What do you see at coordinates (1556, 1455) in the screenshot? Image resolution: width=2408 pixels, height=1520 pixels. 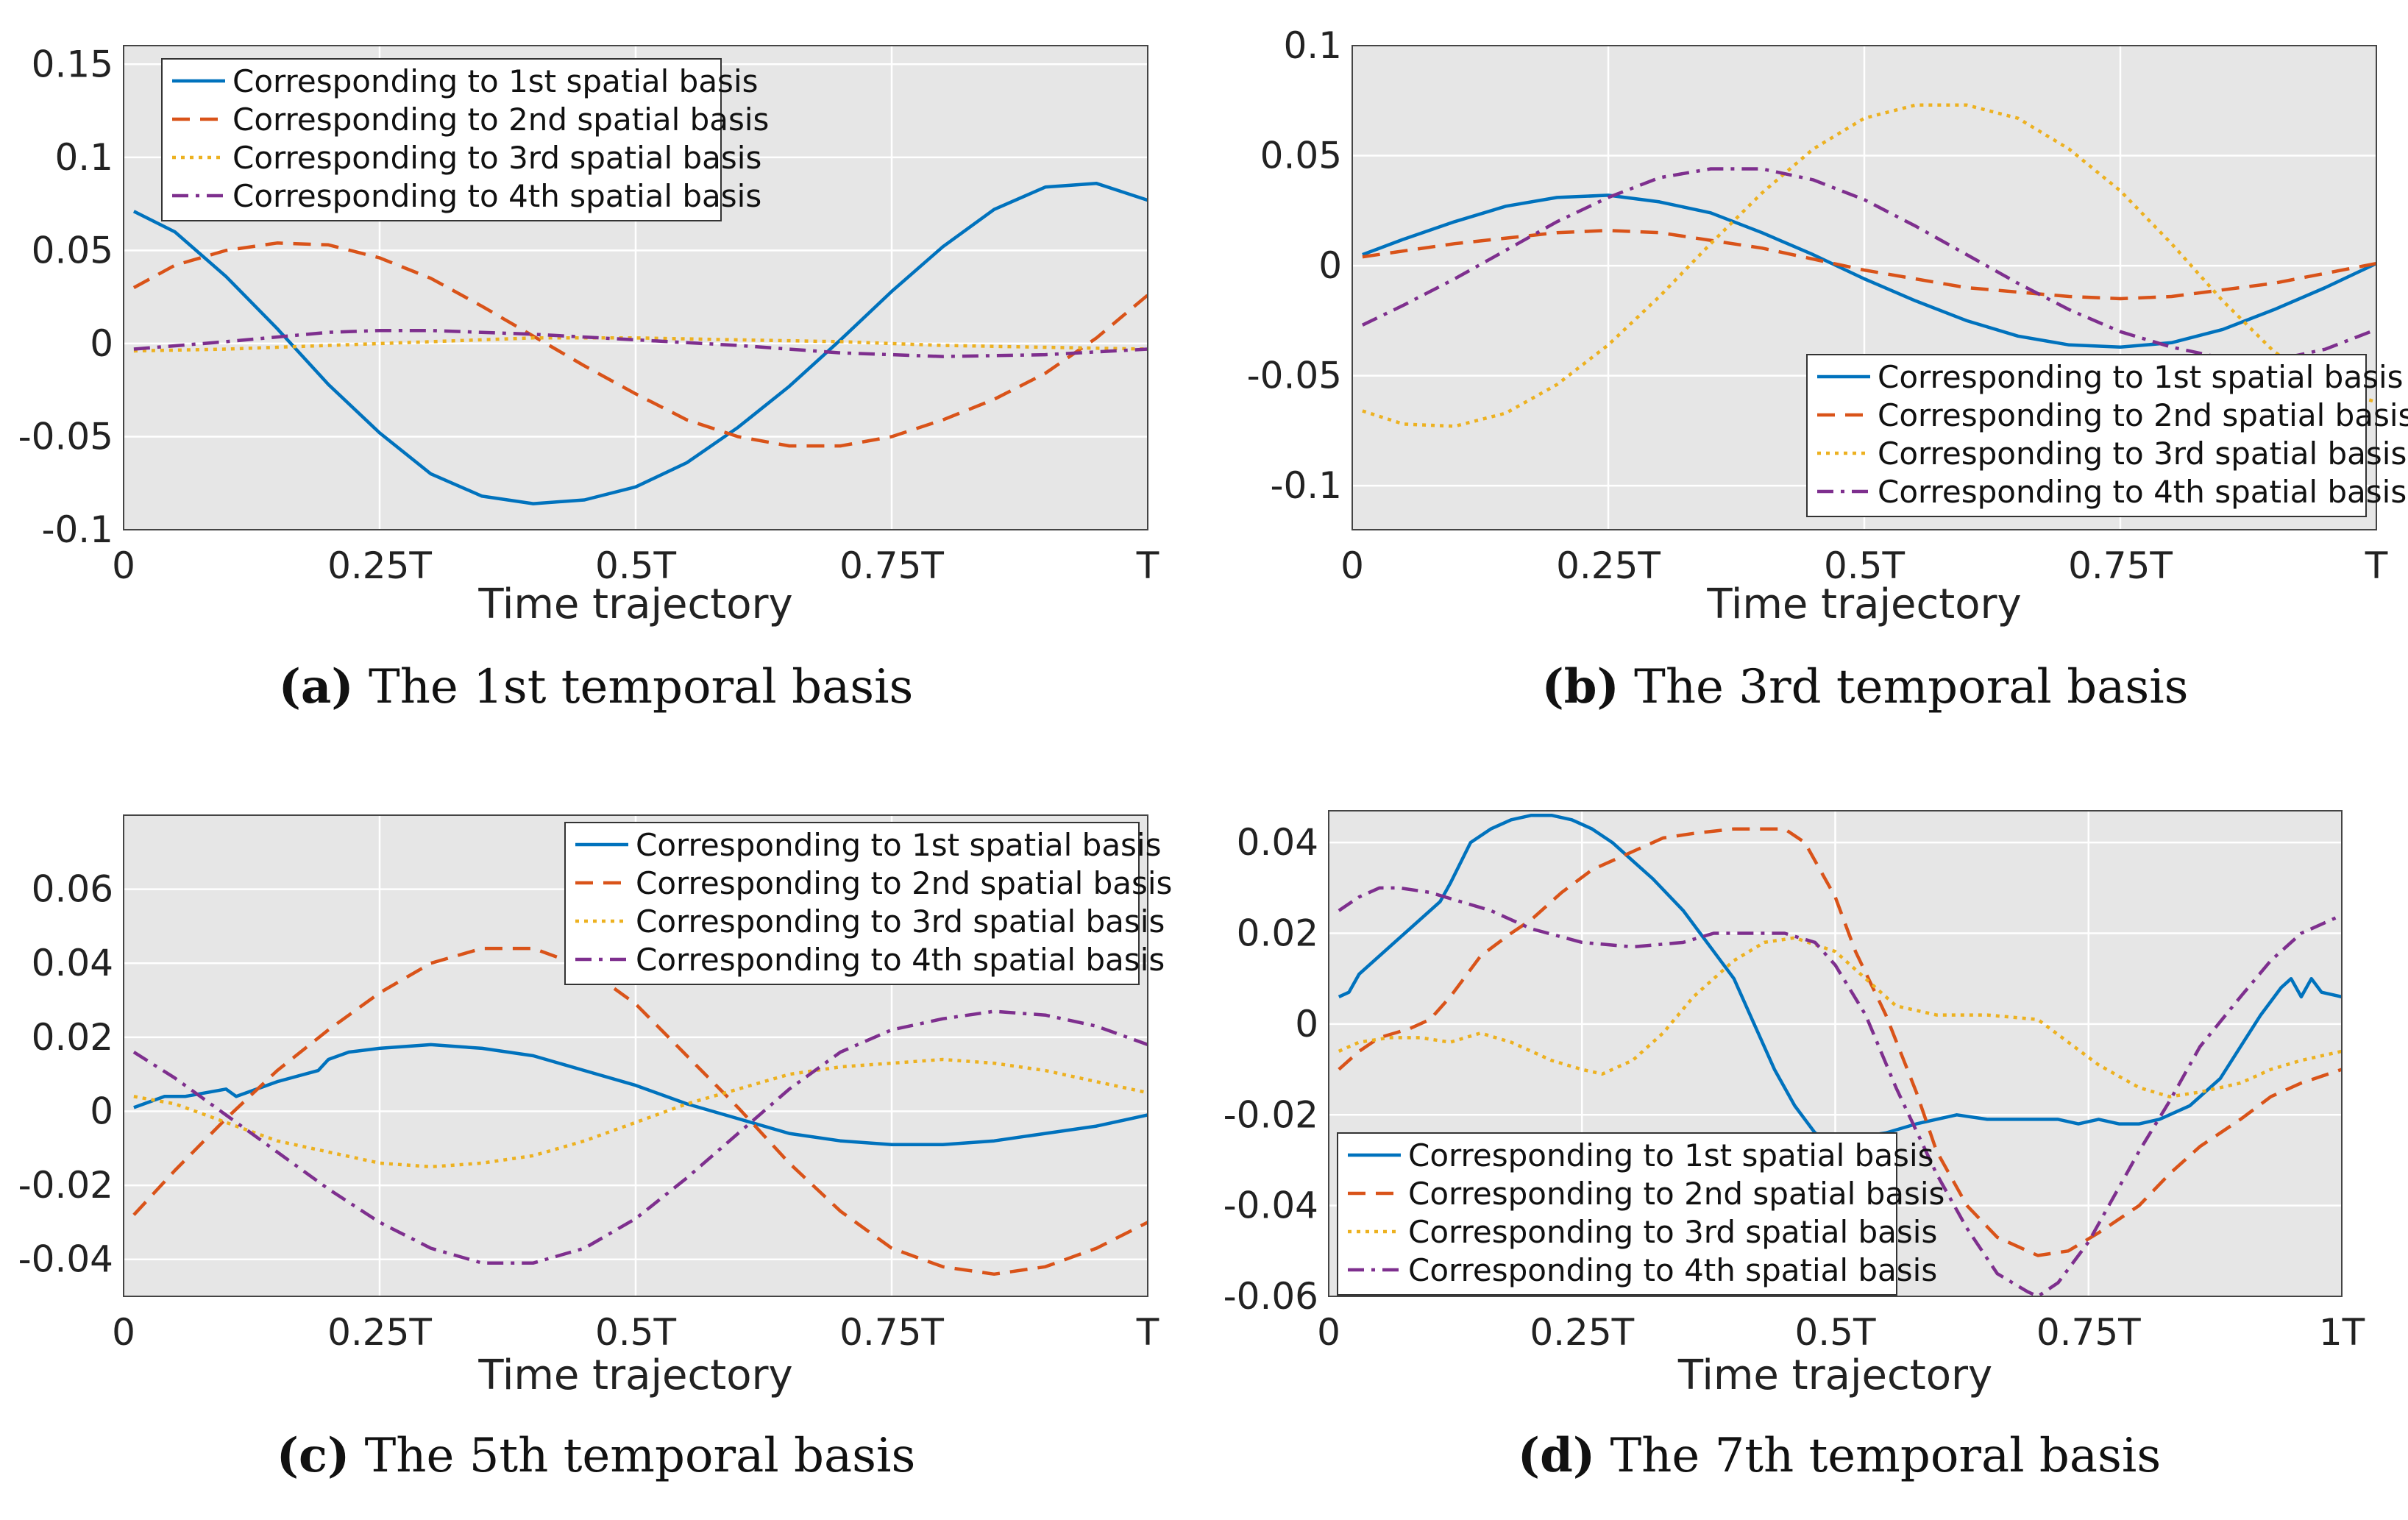 I see `caption-tag: (d)` at bounding box center [1556, 1455].